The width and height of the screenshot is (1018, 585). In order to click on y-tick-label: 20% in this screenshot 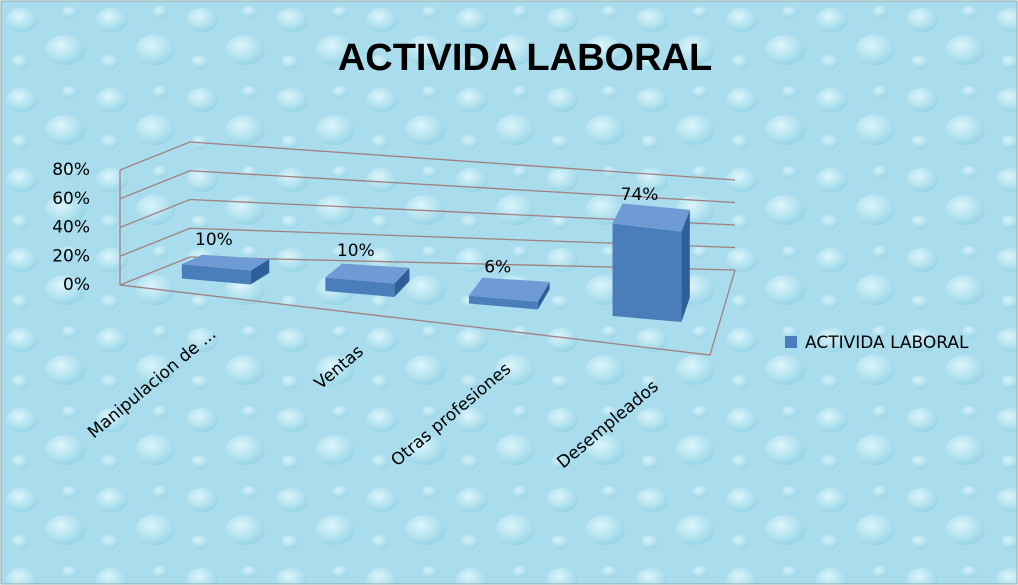, I will do `click(71, 256)`.